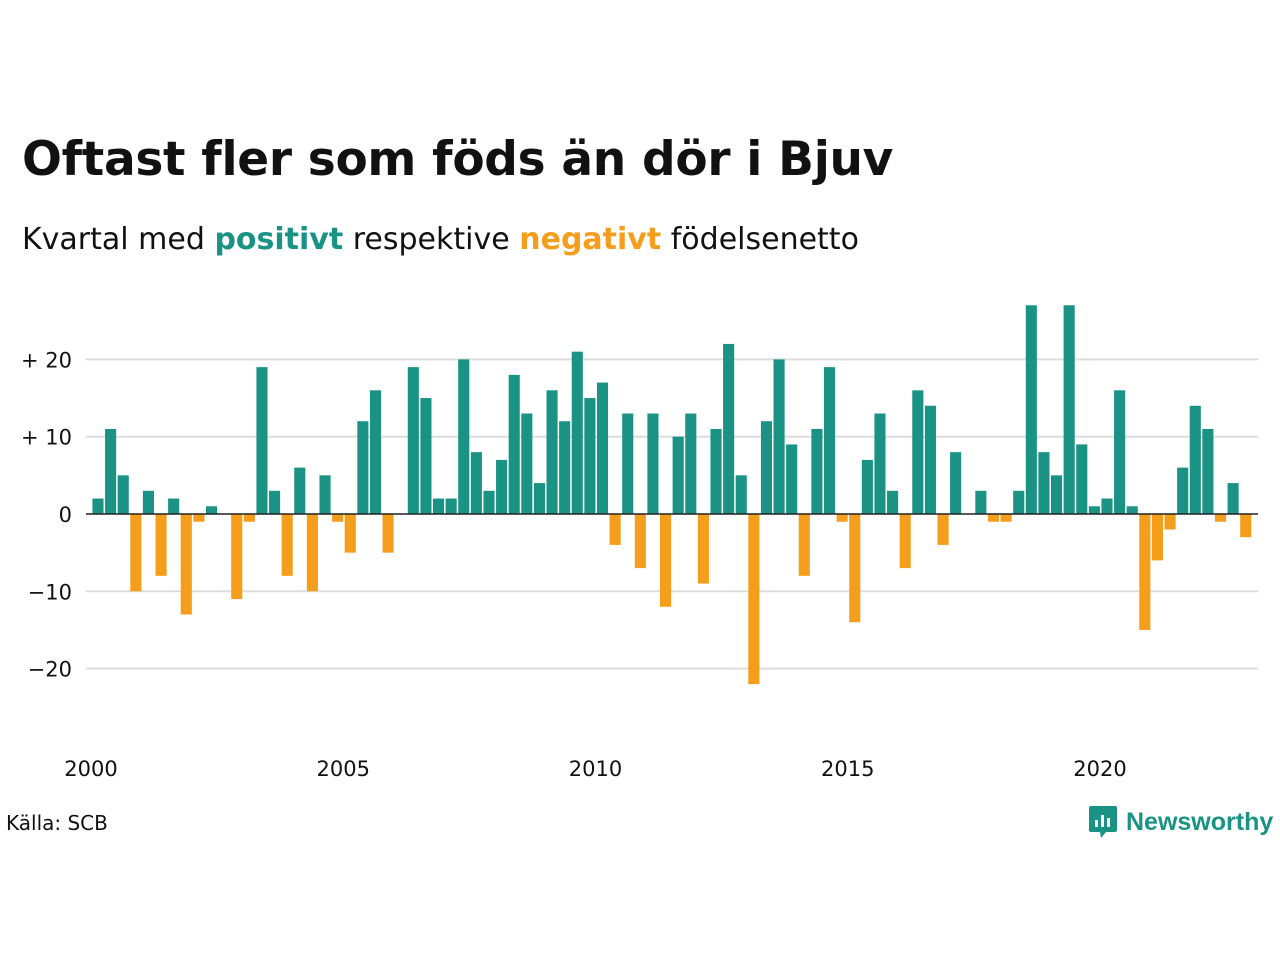 The image size is (1280, 960). Describe the element at coordinates (50, 670) in the screenshot. I see `y-tick-label: −20` at that location.